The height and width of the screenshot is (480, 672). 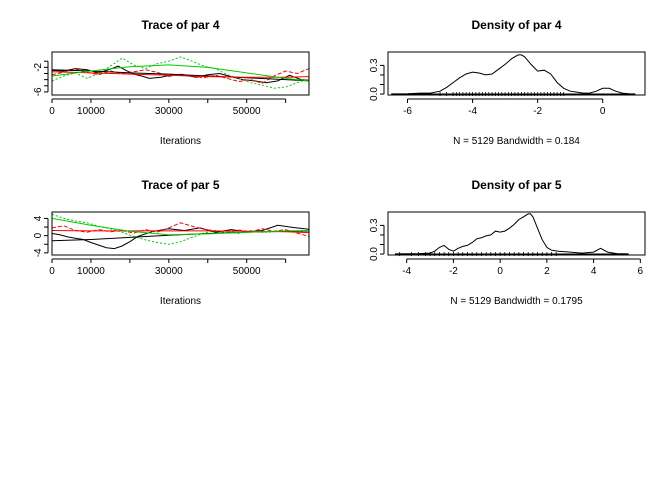 What do you see at coordinates (38, 91) in the screenshot?
I see `y-tick-label: -6` at bounding box center [38, 91].